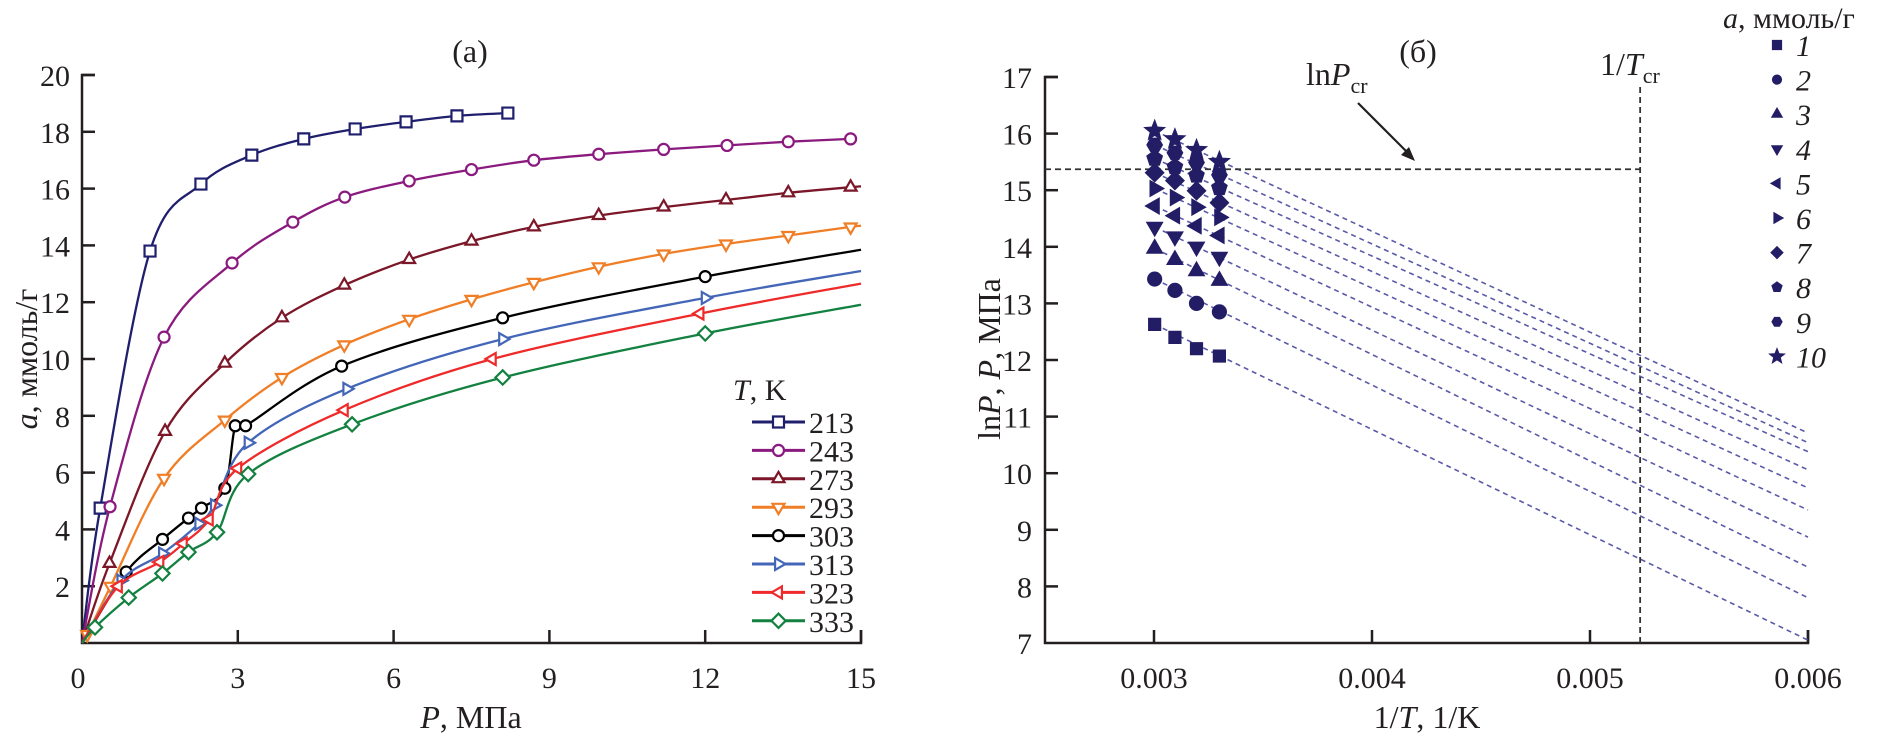 Image resolution: width=1881 pixels, height=742 pixels. What do you see at coordinates (470, 717) in the screenshot?
I see `chart-a-x-axis-title: P, МПа` at bounding box center [470, 717].